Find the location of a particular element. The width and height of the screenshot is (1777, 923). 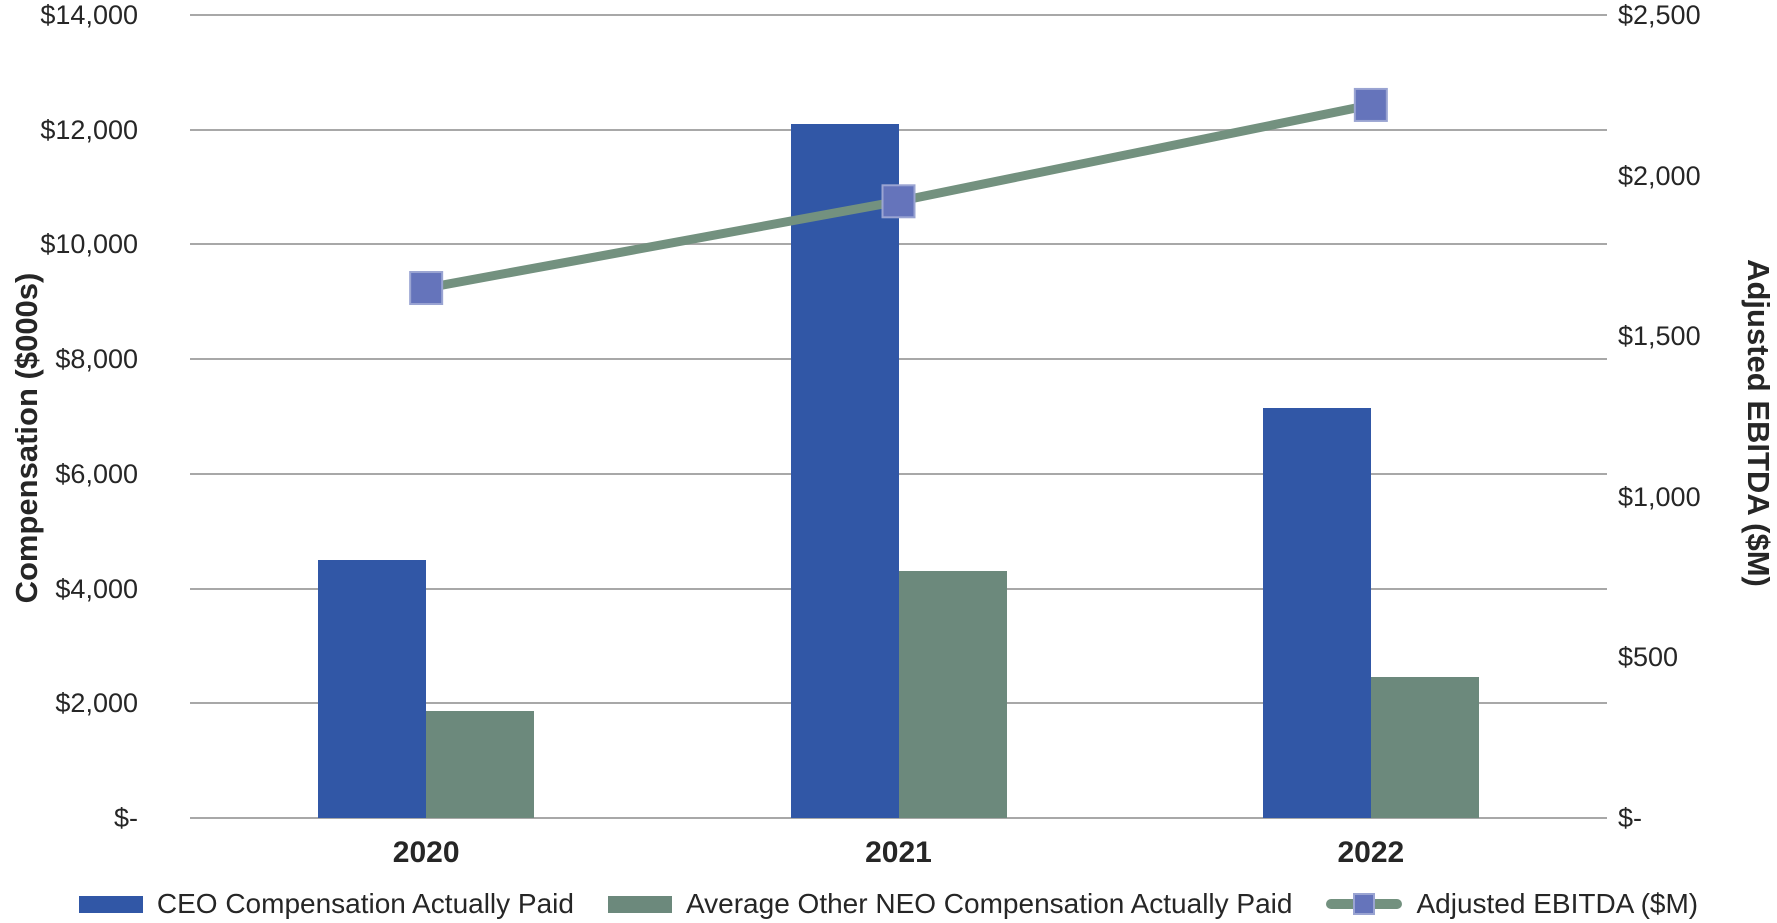

right-axis-tick-label: $2,000 is located at coordinates (1659, 175).